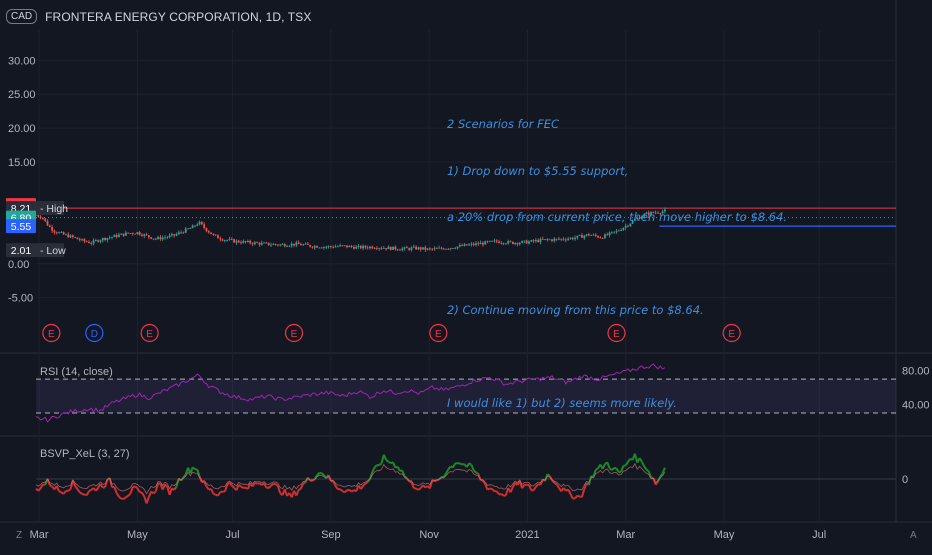  Describe the element at coordinates (916, 406) in the screenshot. I see `rsi-tick-label: 40.00` at that location.